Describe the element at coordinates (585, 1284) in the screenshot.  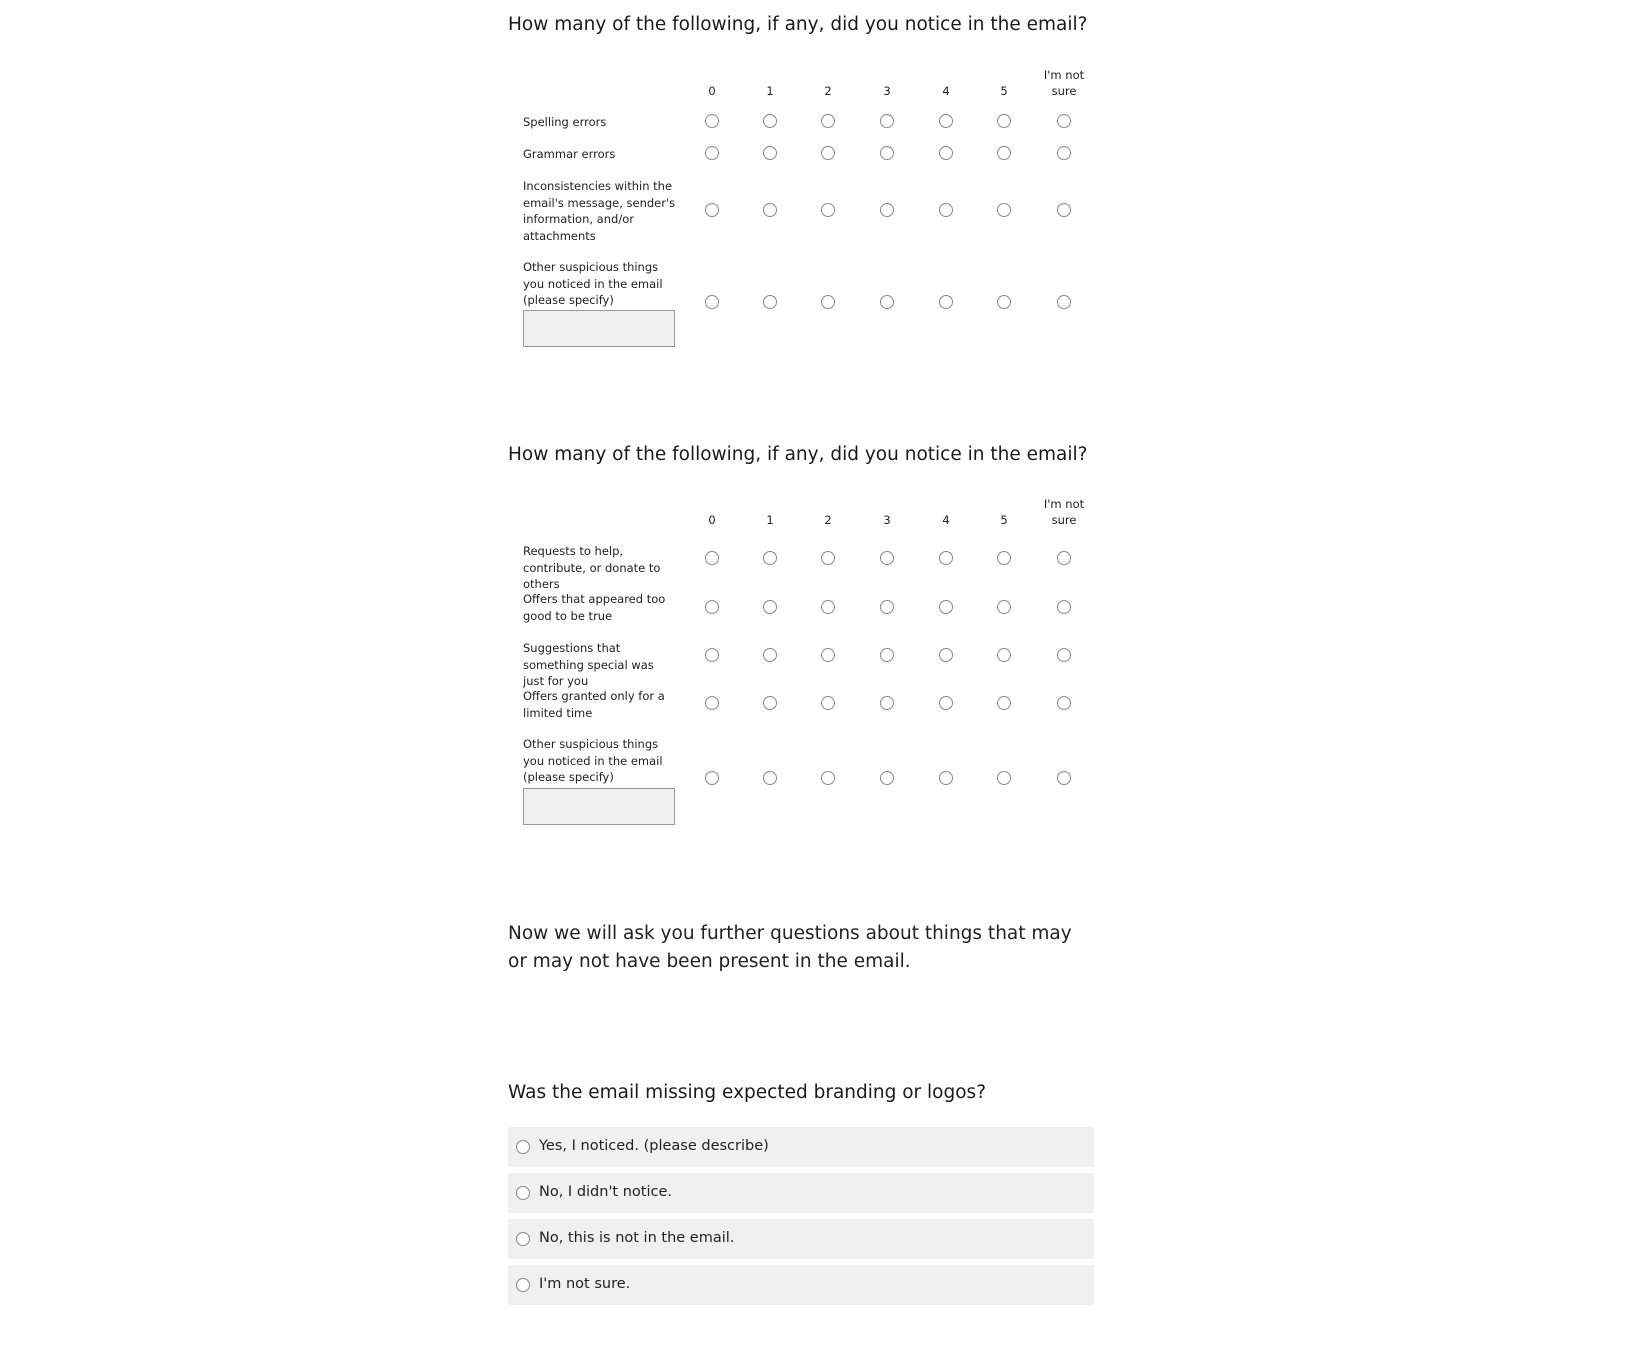
I see `option-label: I'm not sure.` at that location.